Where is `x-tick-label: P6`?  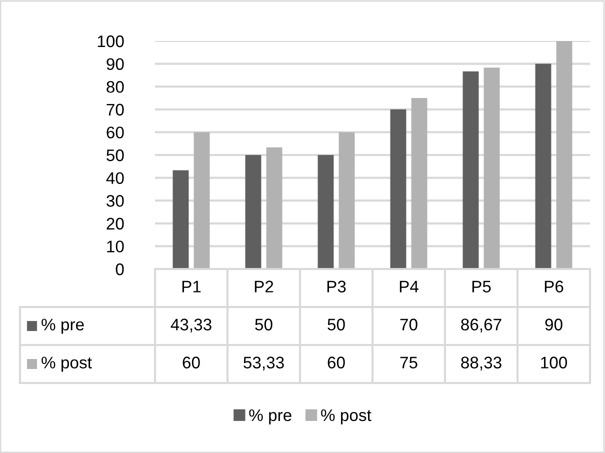 x-tick-label: P6 is located at coordinates (554, 286).